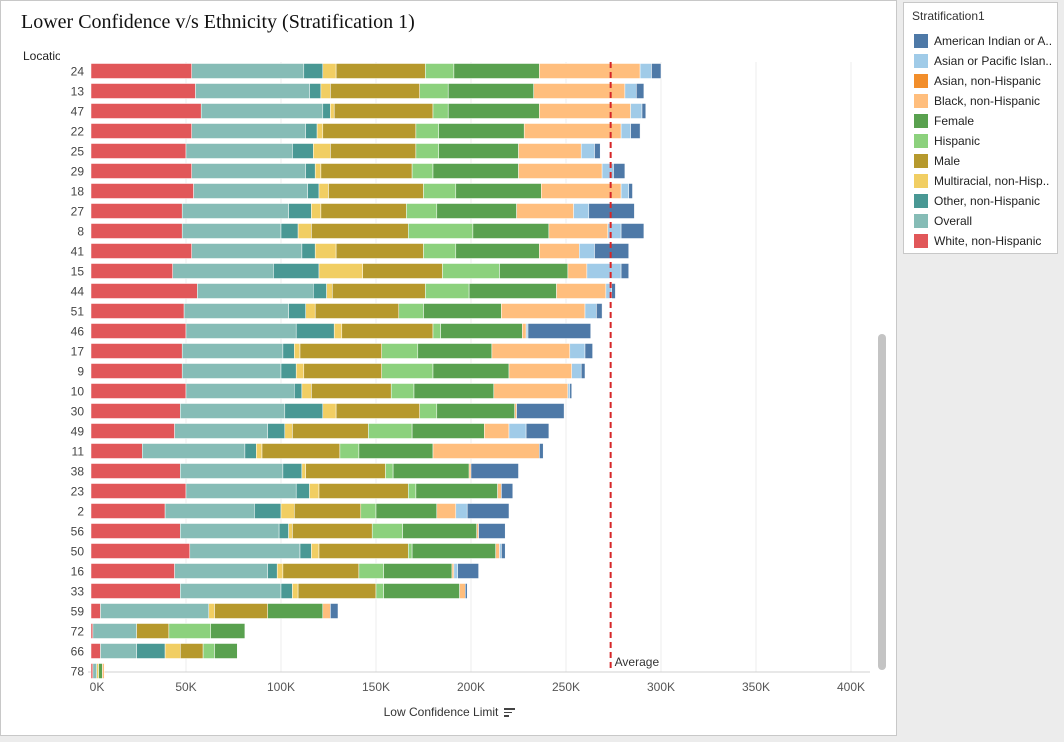 The height and width of the screenshot is (742, 1064). Describe the element at coordinates (980, 161) in the screenshot. I see `legend-item: Male` at that location.